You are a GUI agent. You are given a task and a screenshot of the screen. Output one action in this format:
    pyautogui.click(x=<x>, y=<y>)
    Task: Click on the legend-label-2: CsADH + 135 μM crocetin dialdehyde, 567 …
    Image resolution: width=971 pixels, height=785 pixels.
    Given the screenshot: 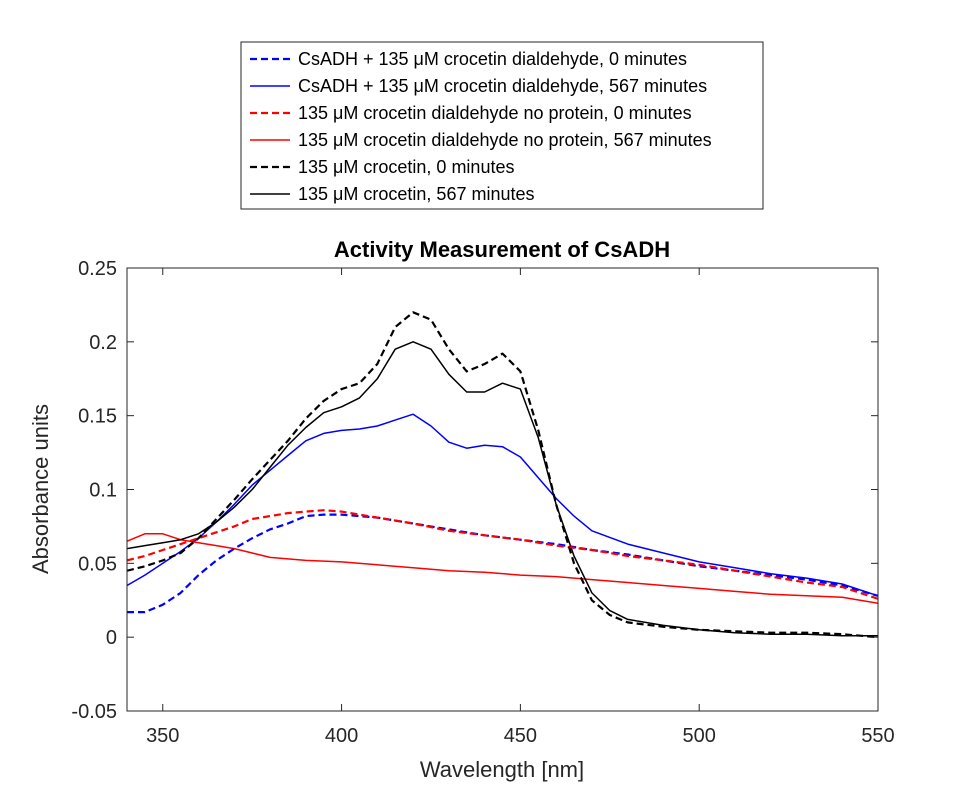 What is the action you would take?
    pyautogui.click(x=502, y=86)
    